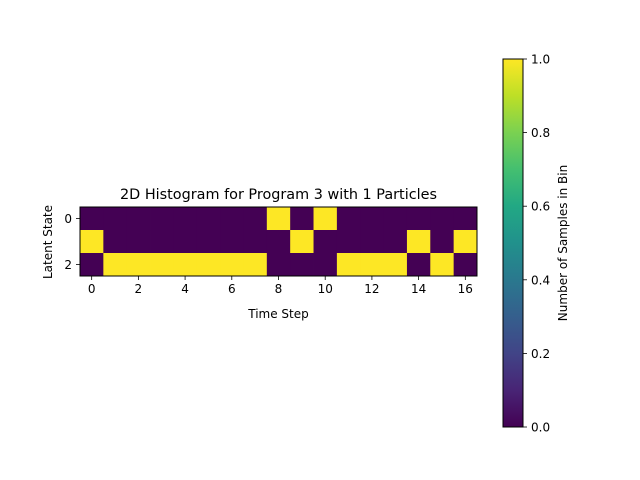  Describe the element at coordinates (540, 280) in the screenshot. I see `colorbar-tick-label: 0.4` at that location.